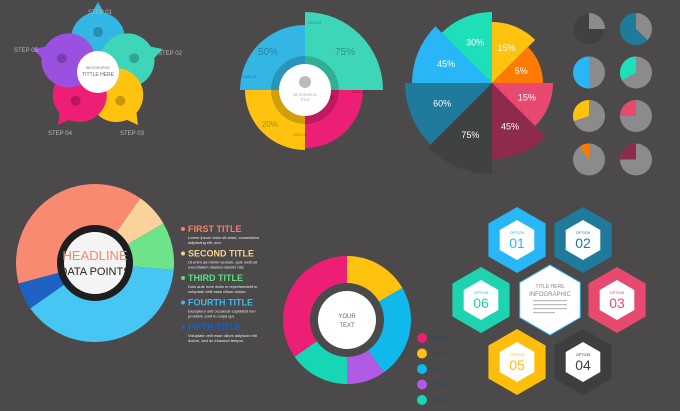 The height and width of the screenshot is (411, 680). Describe the element at coordinates (305, 82) in the screenshot. I see `lightbulb-icon` at that location.